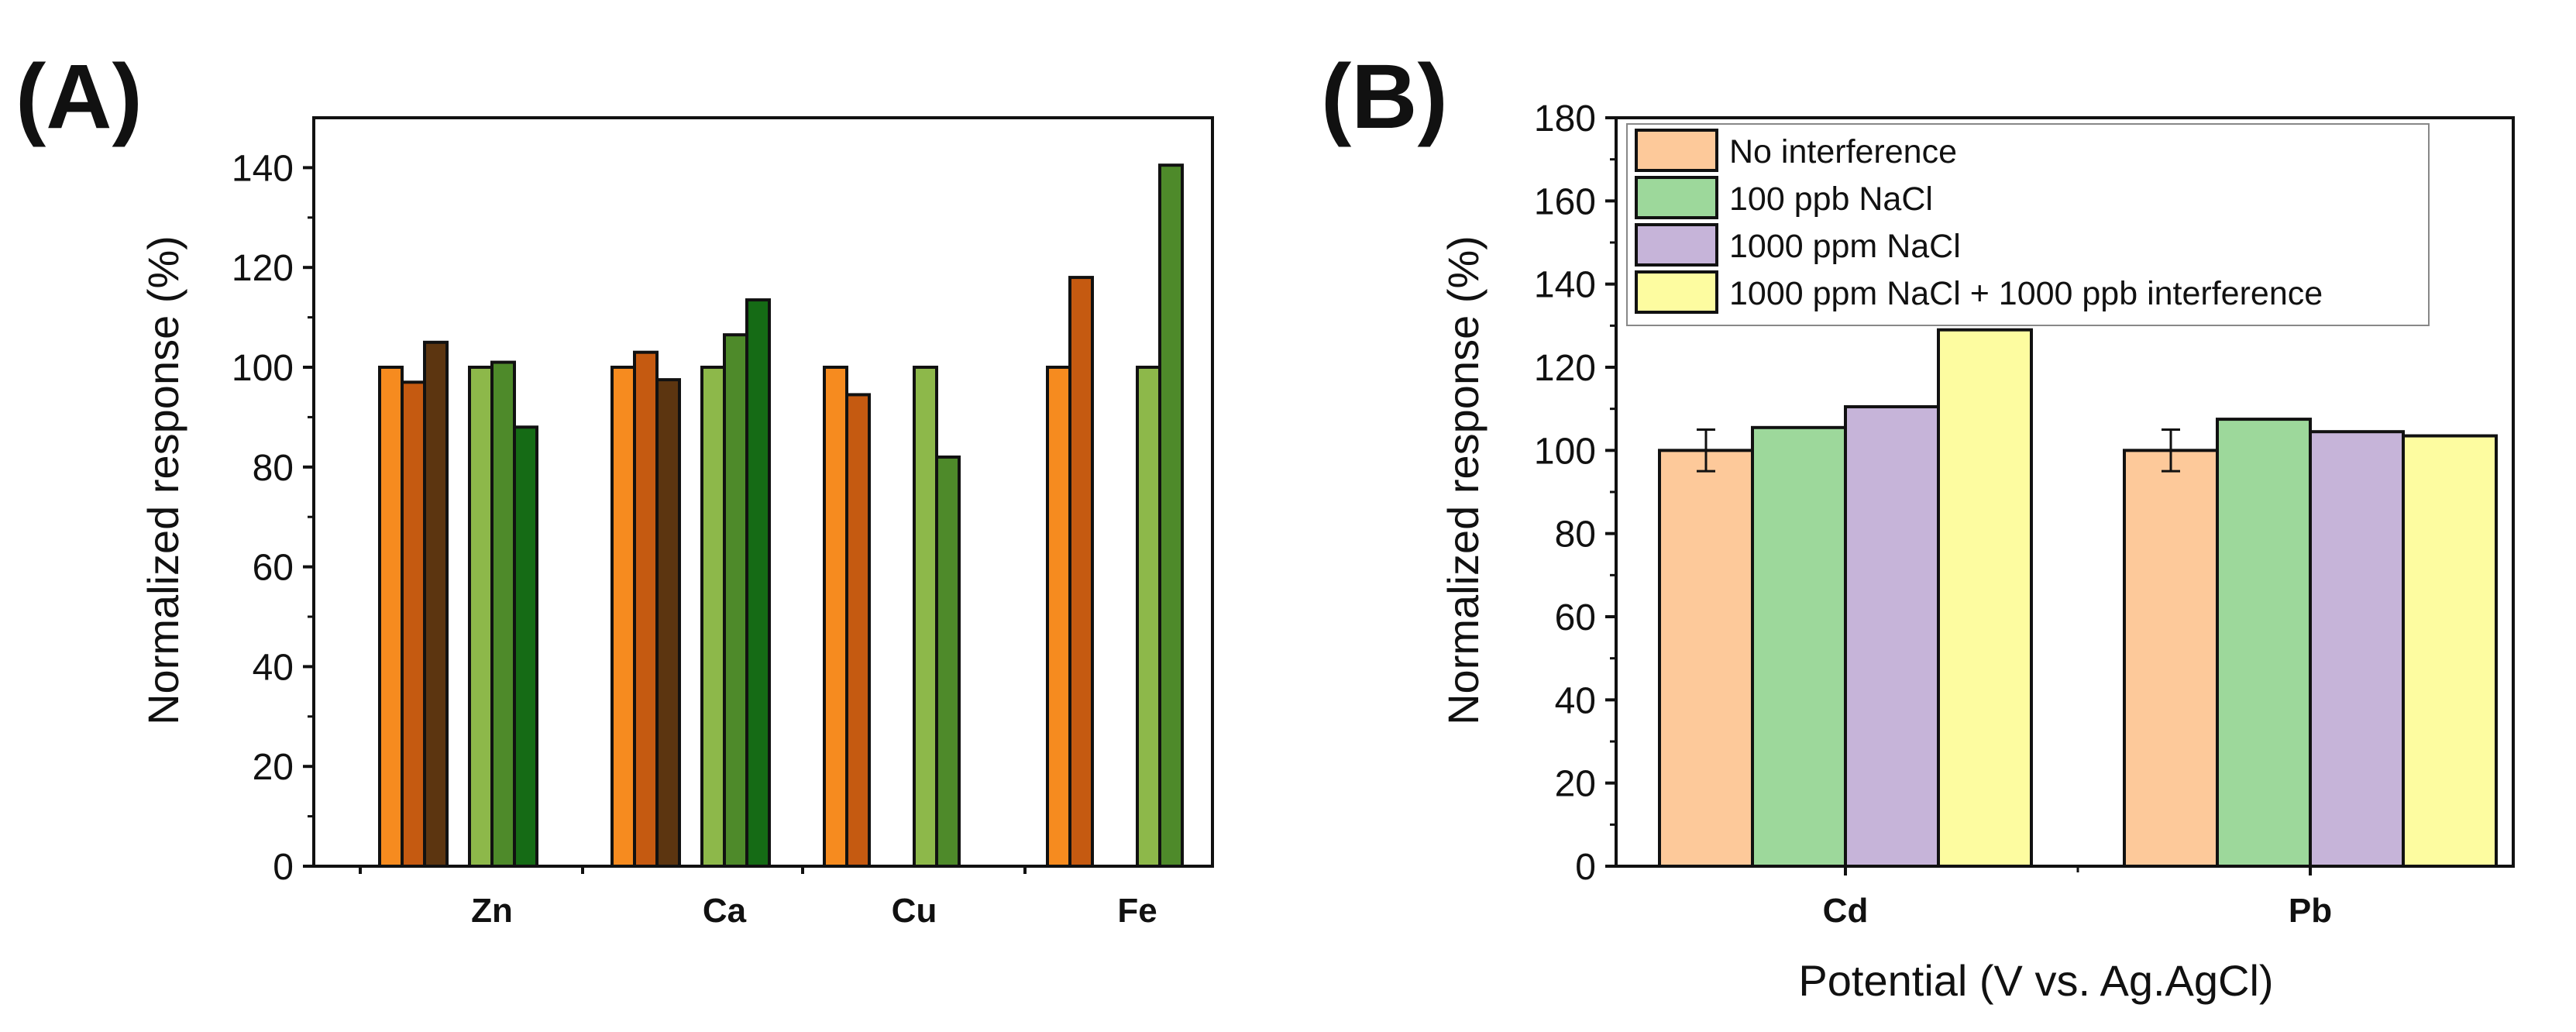  Describe the element at coordinates (273, 767) in the screenshot. I see `panel-a-y-tick-label: 20` at that location.